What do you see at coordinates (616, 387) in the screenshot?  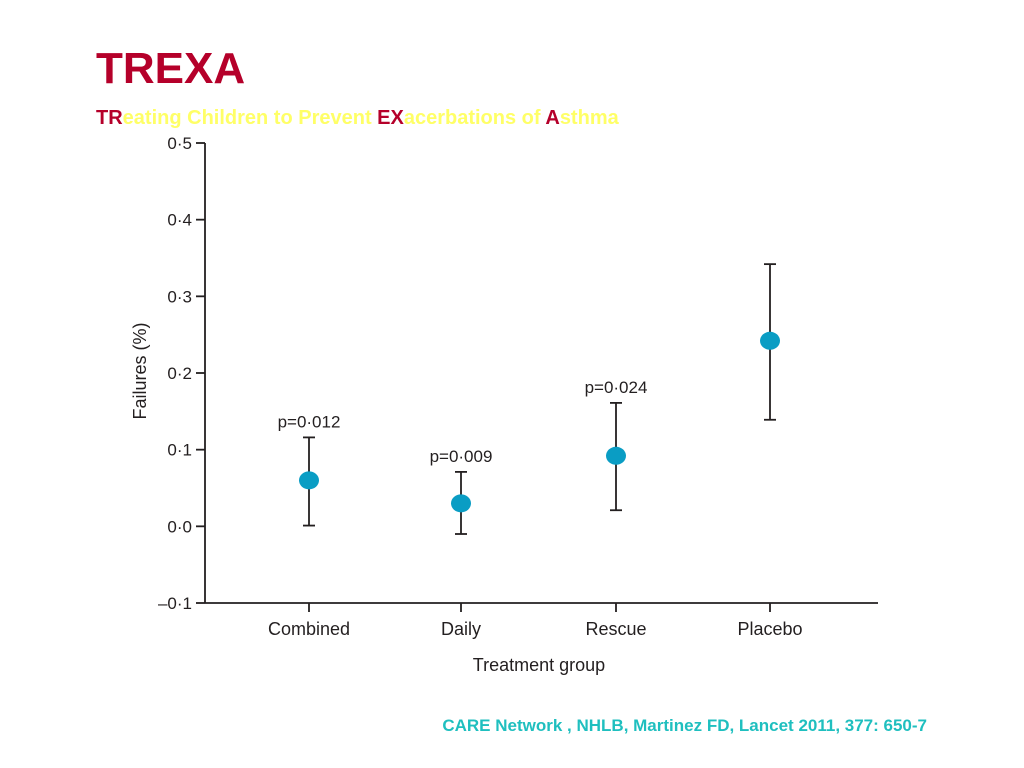 I see `p-value-label: p=0·024` at bounding box center [616, 387].